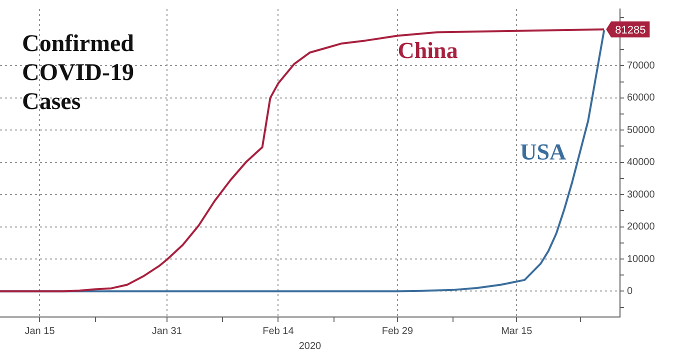 This screenshot has width=680, height=352. I want to click on y-tick-label: 20000, so click(641, 227).